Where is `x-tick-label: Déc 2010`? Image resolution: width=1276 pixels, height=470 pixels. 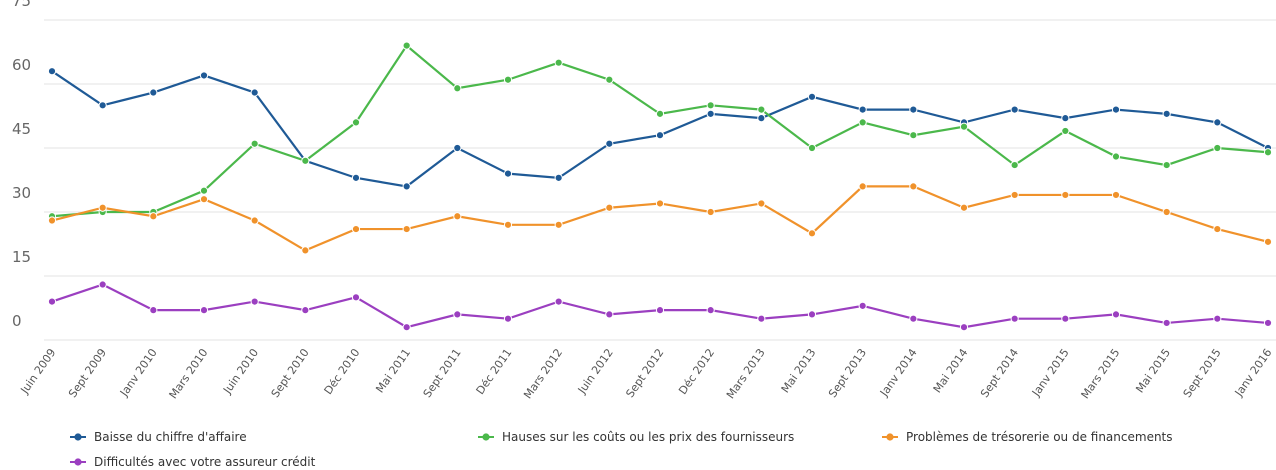
x-tick-label: Déc 2010 is located at coordinates (342, 371).